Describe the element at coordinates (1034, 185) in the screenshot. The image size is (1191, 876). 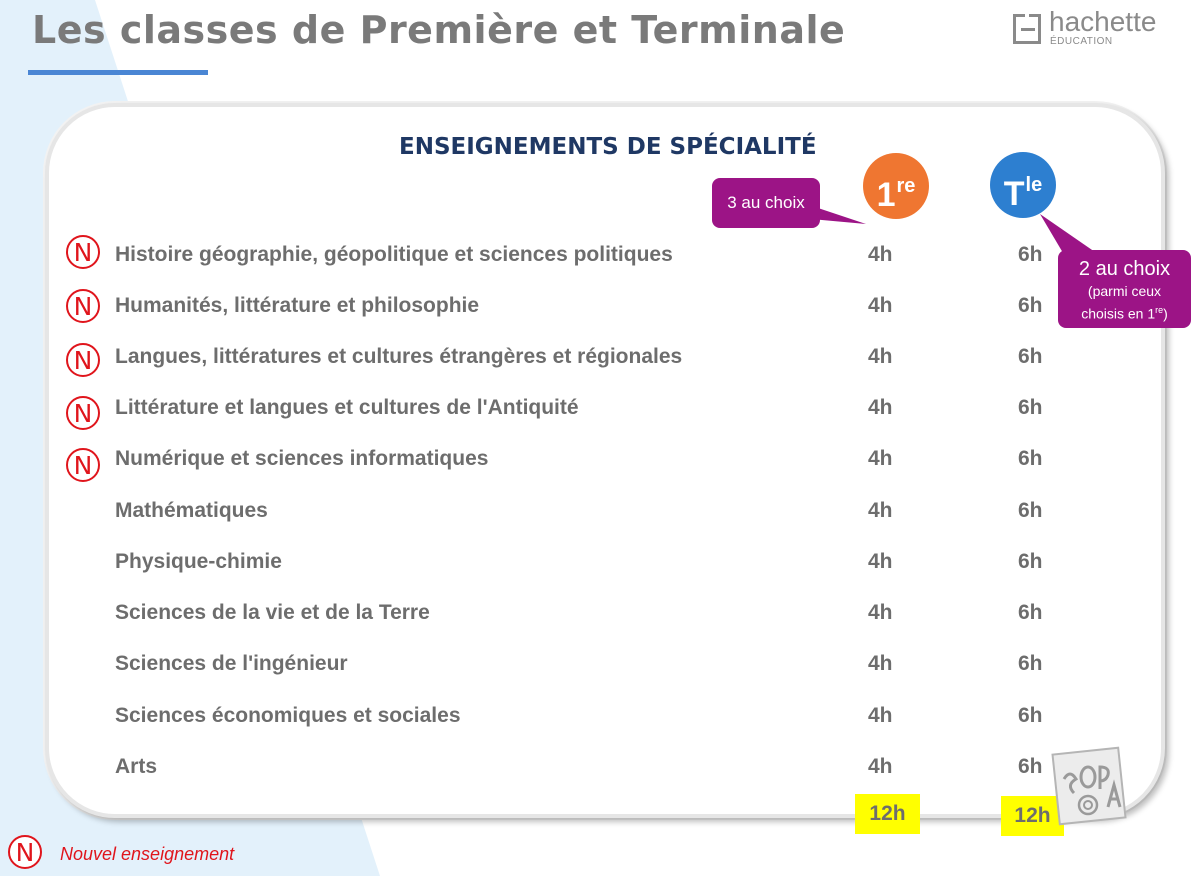
I see `terminale-badge-sup: le` at that location.